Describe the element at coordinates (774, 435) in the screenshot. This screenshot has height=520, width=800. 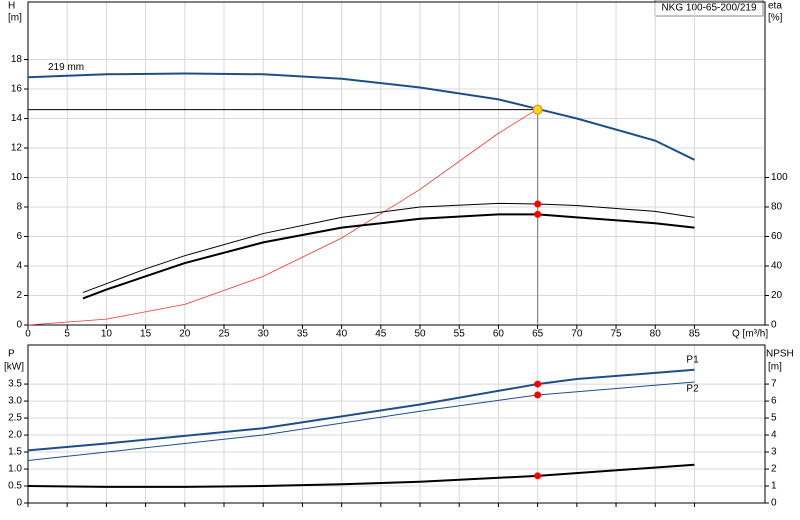
I see `y2-tick-label: 4` at that location.